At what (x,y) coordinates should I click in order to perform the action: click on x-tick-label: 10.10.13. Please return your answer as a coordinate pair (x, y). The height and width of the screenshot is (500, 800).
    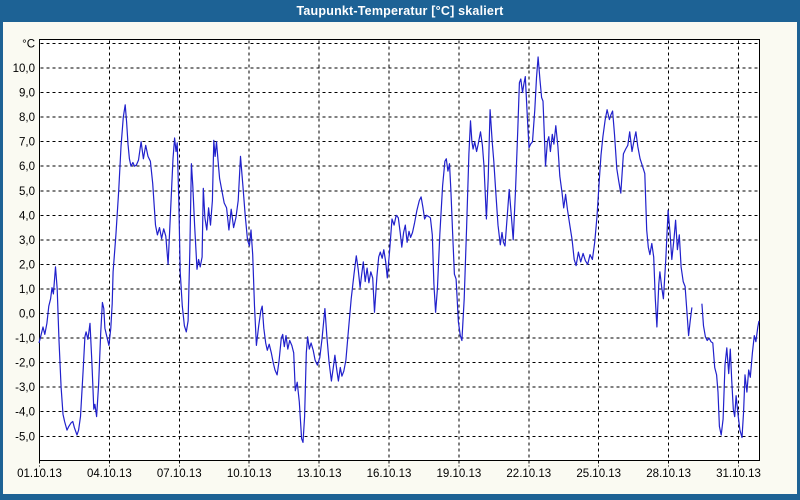
    Looking at the image, I should click on (249, 474).